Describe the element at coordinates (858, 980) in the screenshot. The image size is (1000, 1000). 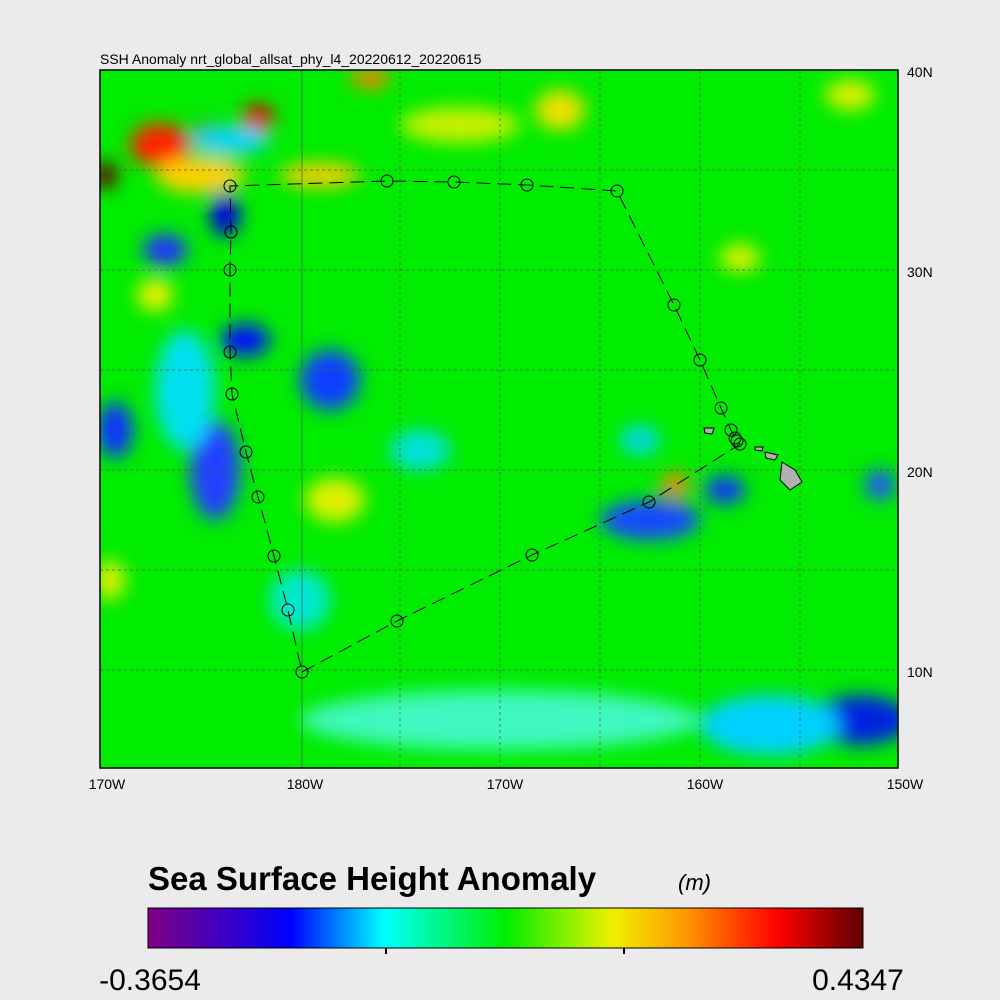
I see `colorbar-max: 0.4347` at that location.